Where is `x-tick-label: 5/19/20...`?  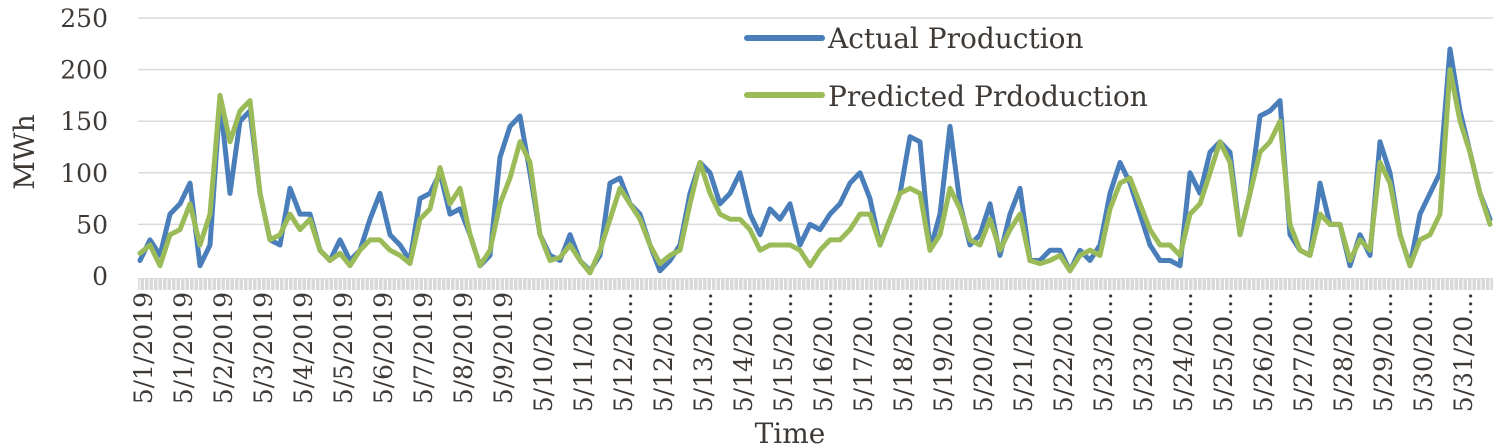
x-tick-label: 5/19/20... is located at coordinates (943, 352).